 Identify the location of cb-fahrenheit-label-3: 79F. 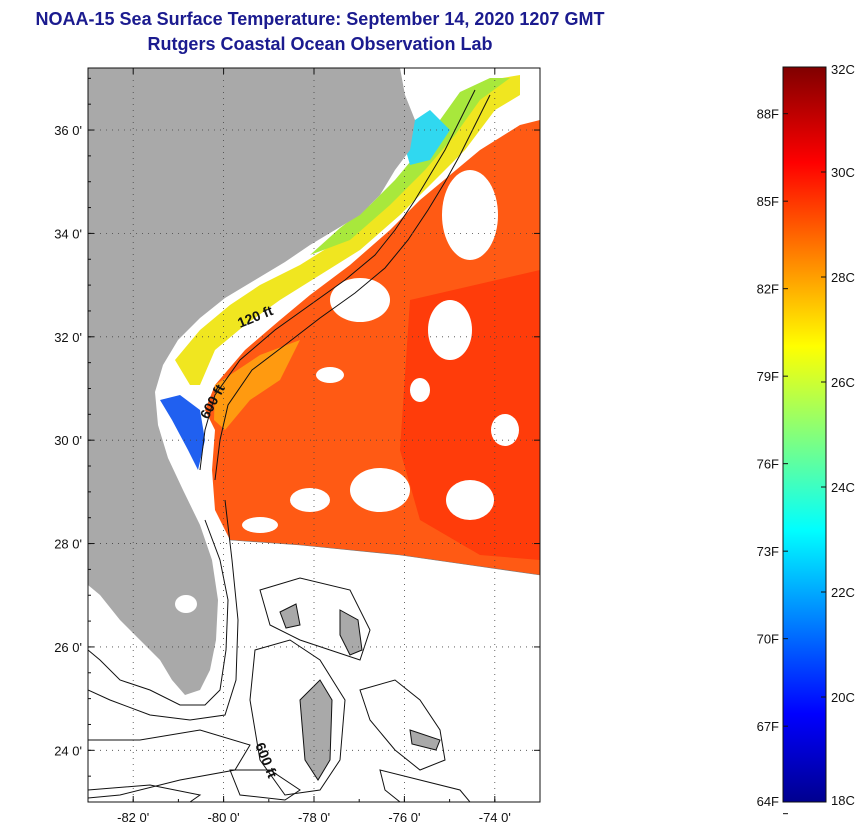
(768, 376).